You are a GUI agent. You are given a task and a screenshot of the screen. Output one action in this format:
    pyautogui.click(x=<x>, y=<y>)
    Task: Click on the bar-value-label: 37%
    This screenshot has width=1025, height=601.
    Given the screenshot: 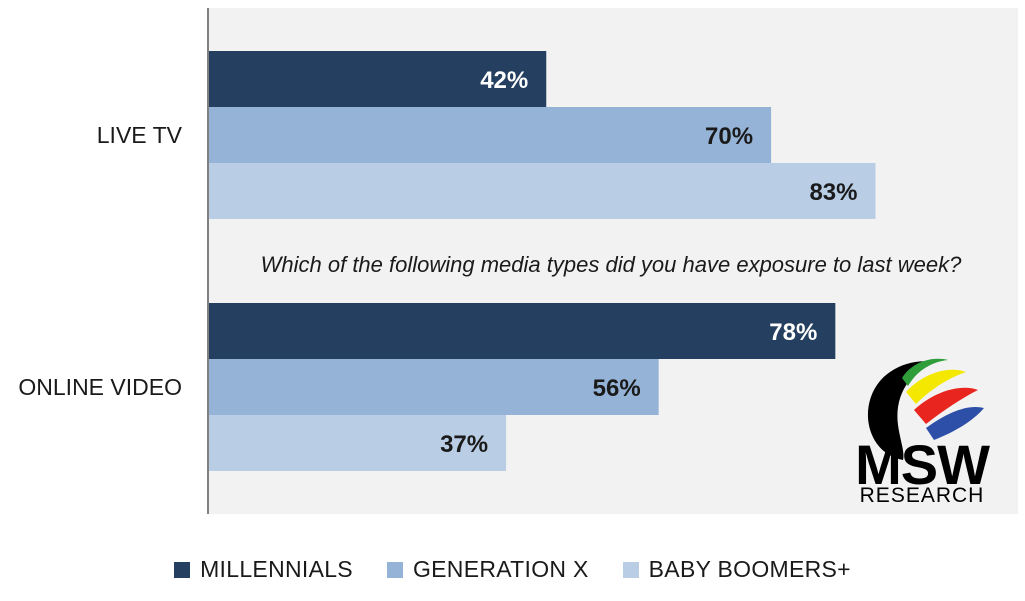 What is the action you would take?
    pyautogui.click(x=464, y=444)
    